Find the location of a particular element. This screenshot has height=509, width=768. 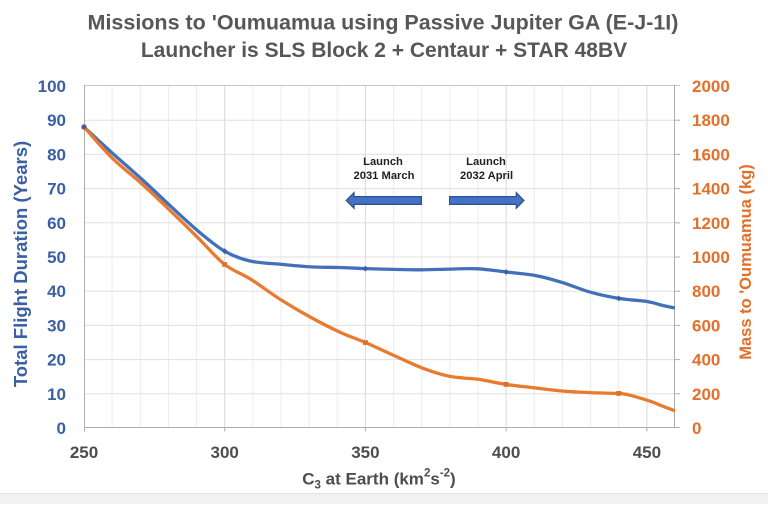

svg-text: 1200 is located at coordinates (711, 223).